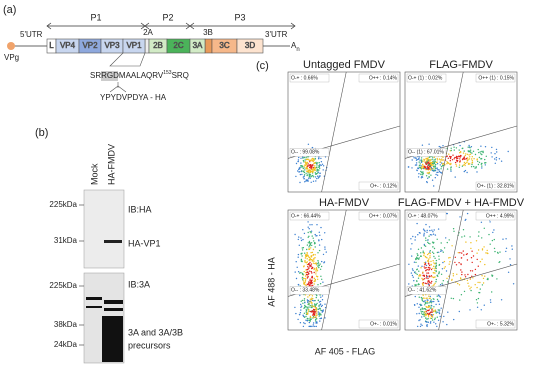  I want to click on band-label: 3A and 3A/3B, so click(155, 332).